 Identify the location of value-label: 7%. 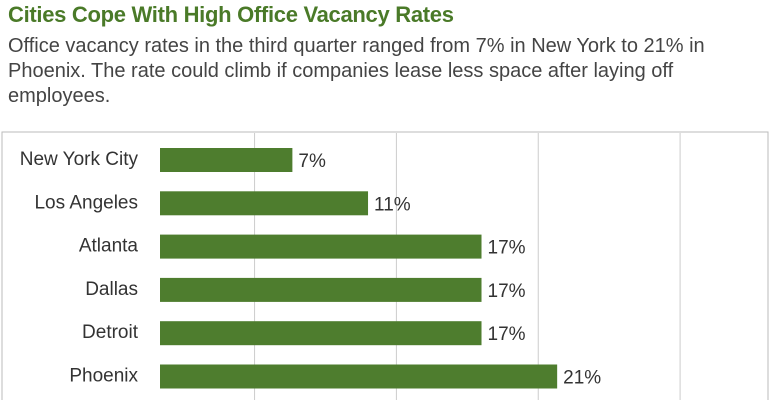
(312, 161).